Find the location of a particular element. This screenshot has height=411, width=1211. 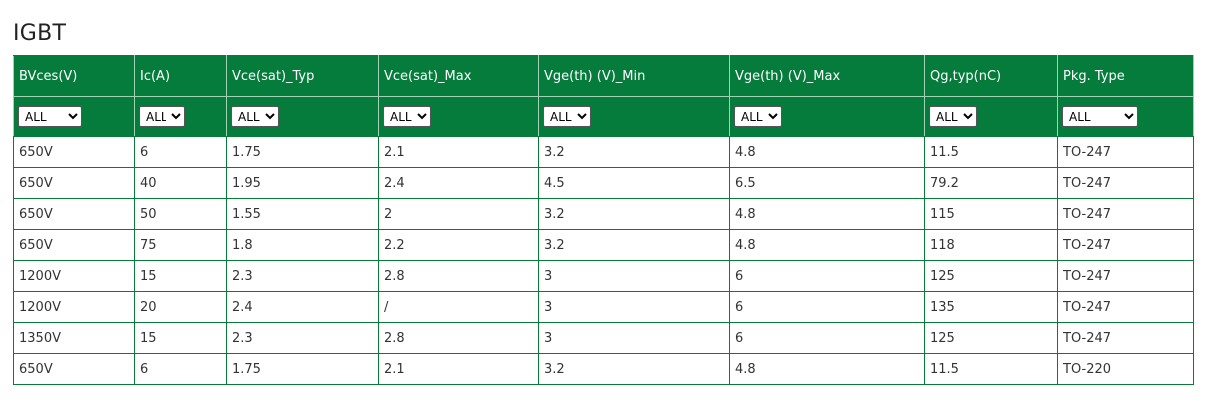

cell-ic: 75 is located at coordinates (180, 245).